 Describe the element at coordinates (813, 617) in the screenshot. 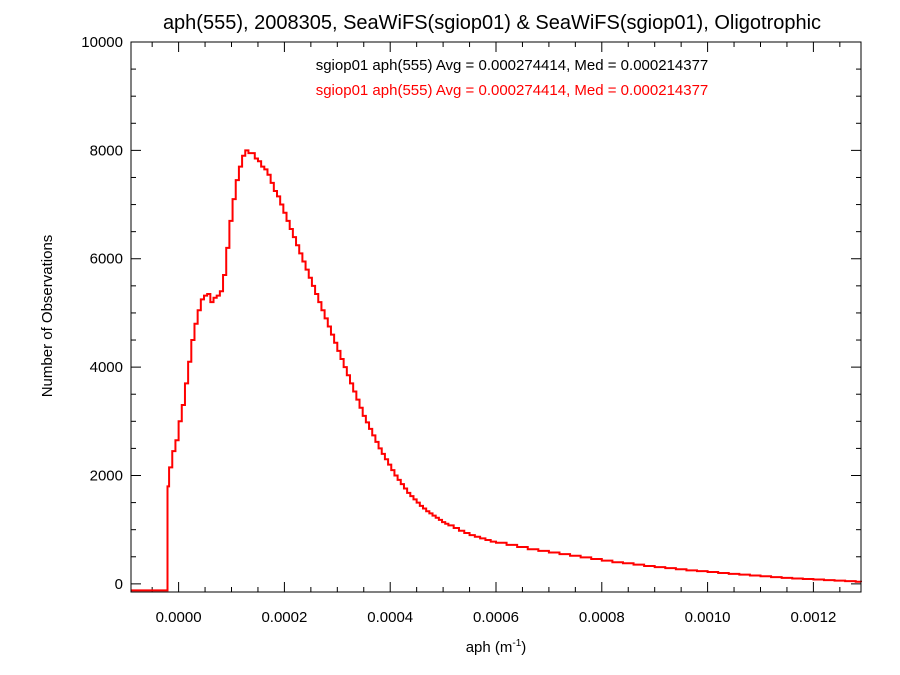

I see `x-tick-label: 0.0012` at that location.